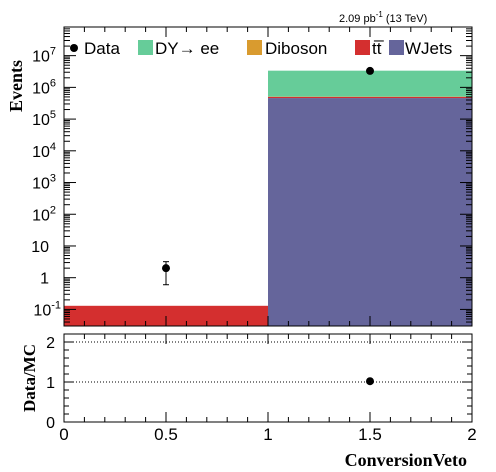 Image resolution: width=496 pixels, height=472 pixels. I want to click on y-tick-label: 10⁷, so click(44, 56).